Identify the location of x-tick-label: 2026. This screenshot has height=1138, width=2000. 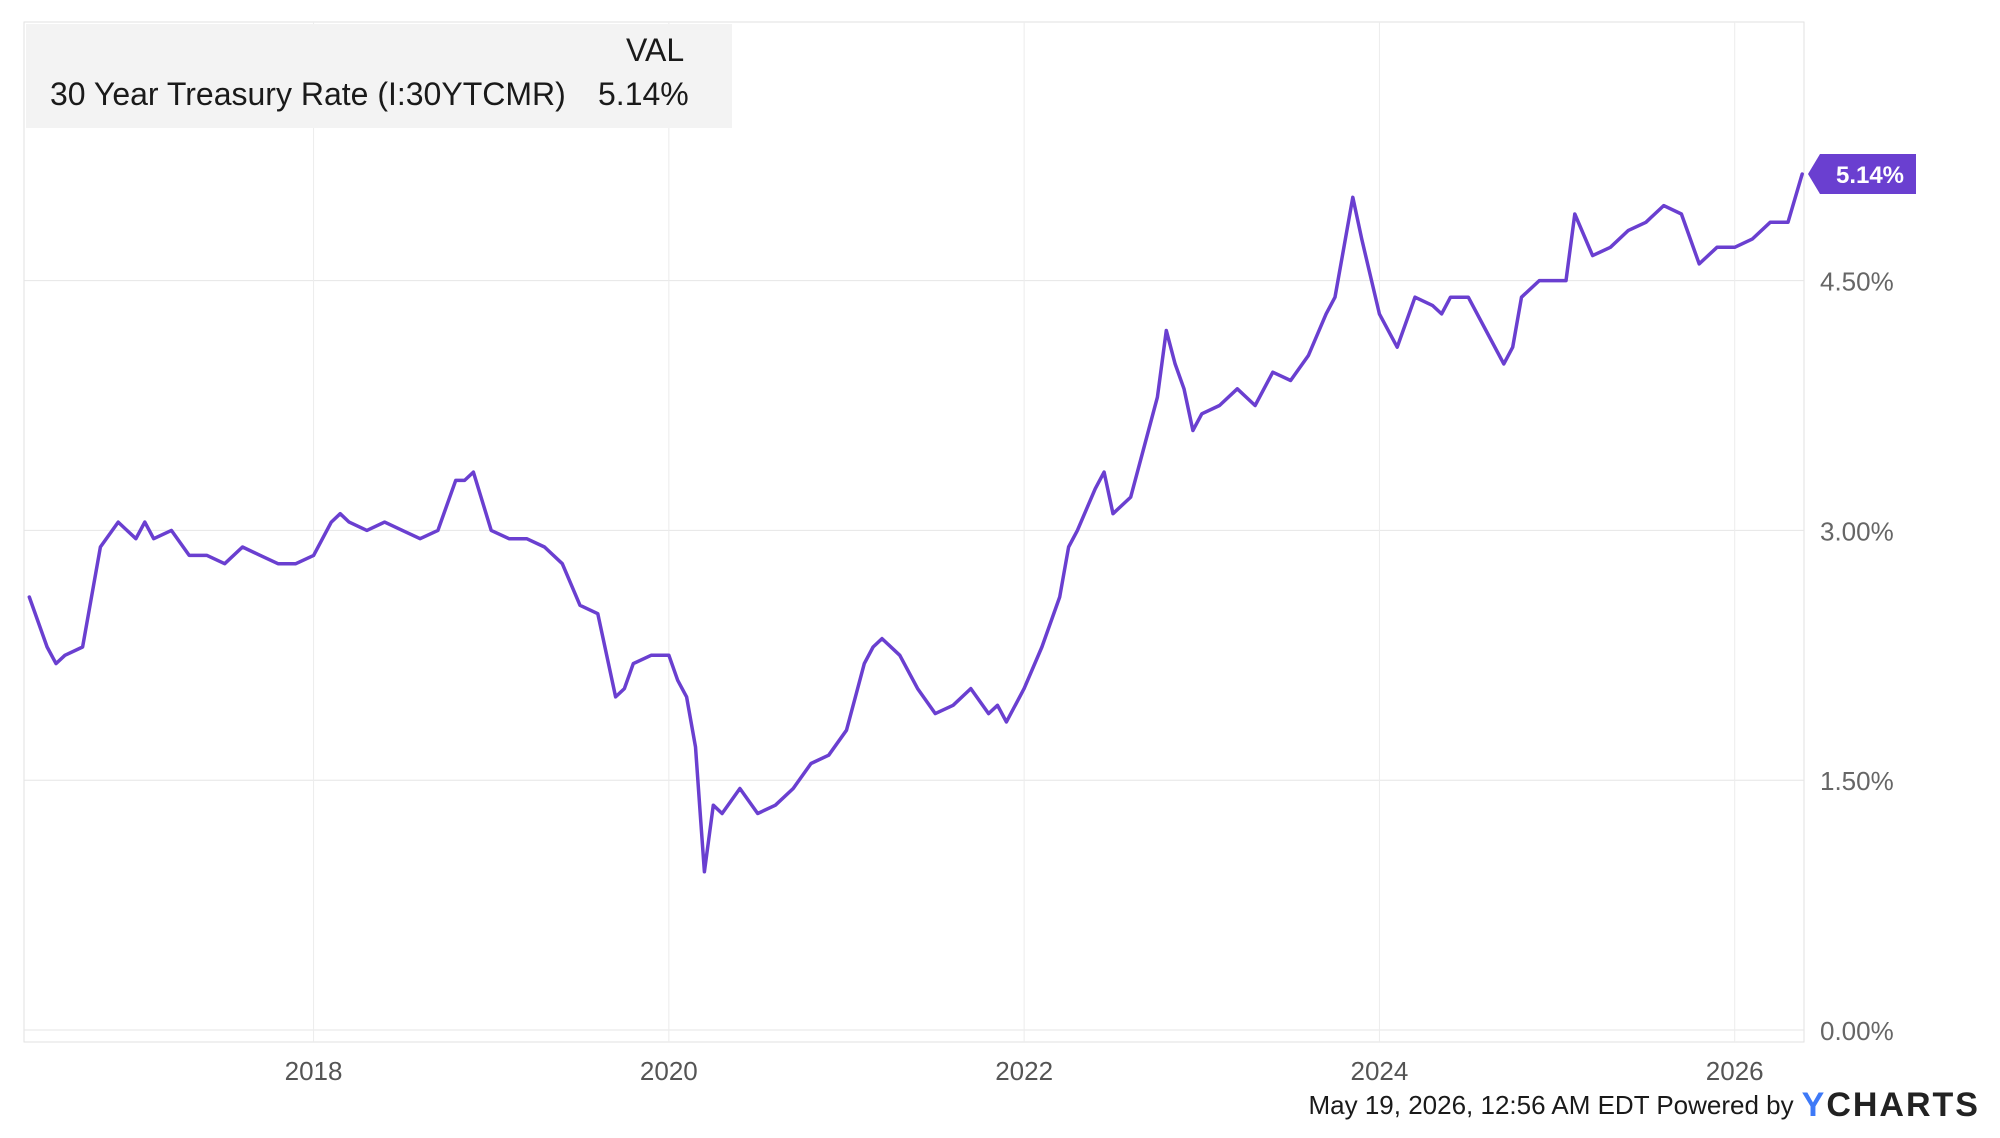
(1735, 1071).